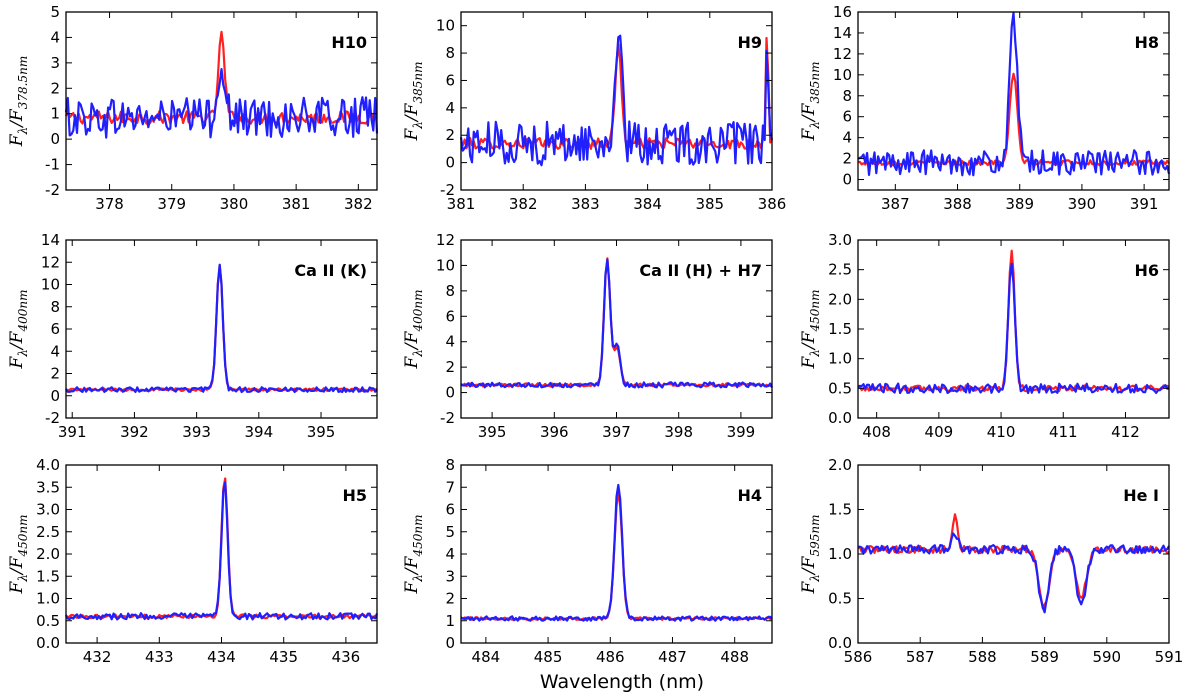  What do you see at coordinates (548, 657) in the screenshot?
I see `x-tick-label: 485` at bounding box center [548, 657].